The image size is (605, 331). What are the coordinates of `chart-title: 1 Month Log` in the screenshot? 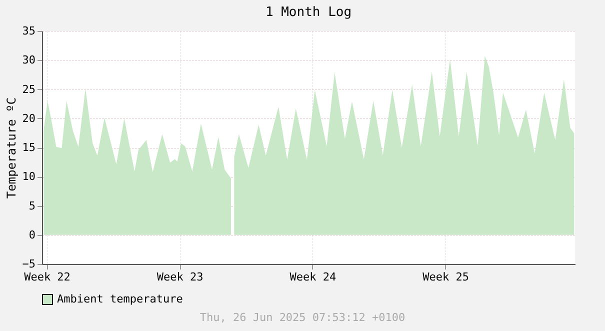 It's located at (308, 12).